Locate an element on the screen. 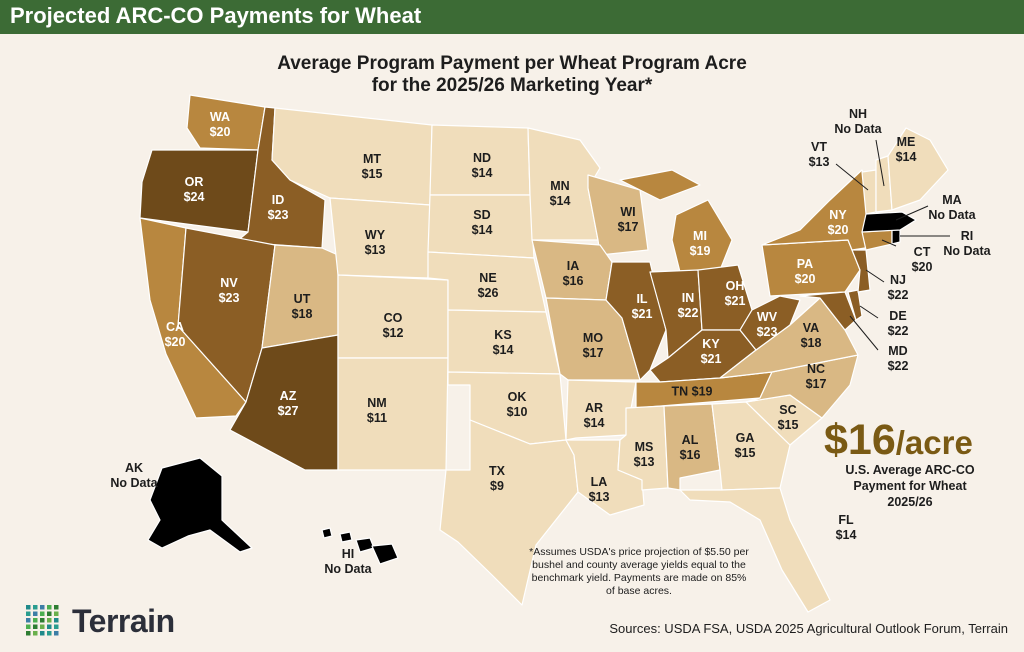 This screenshot has height=652, width=1024. state-label-ny: NY $20 is located at coordinates (838, 222).